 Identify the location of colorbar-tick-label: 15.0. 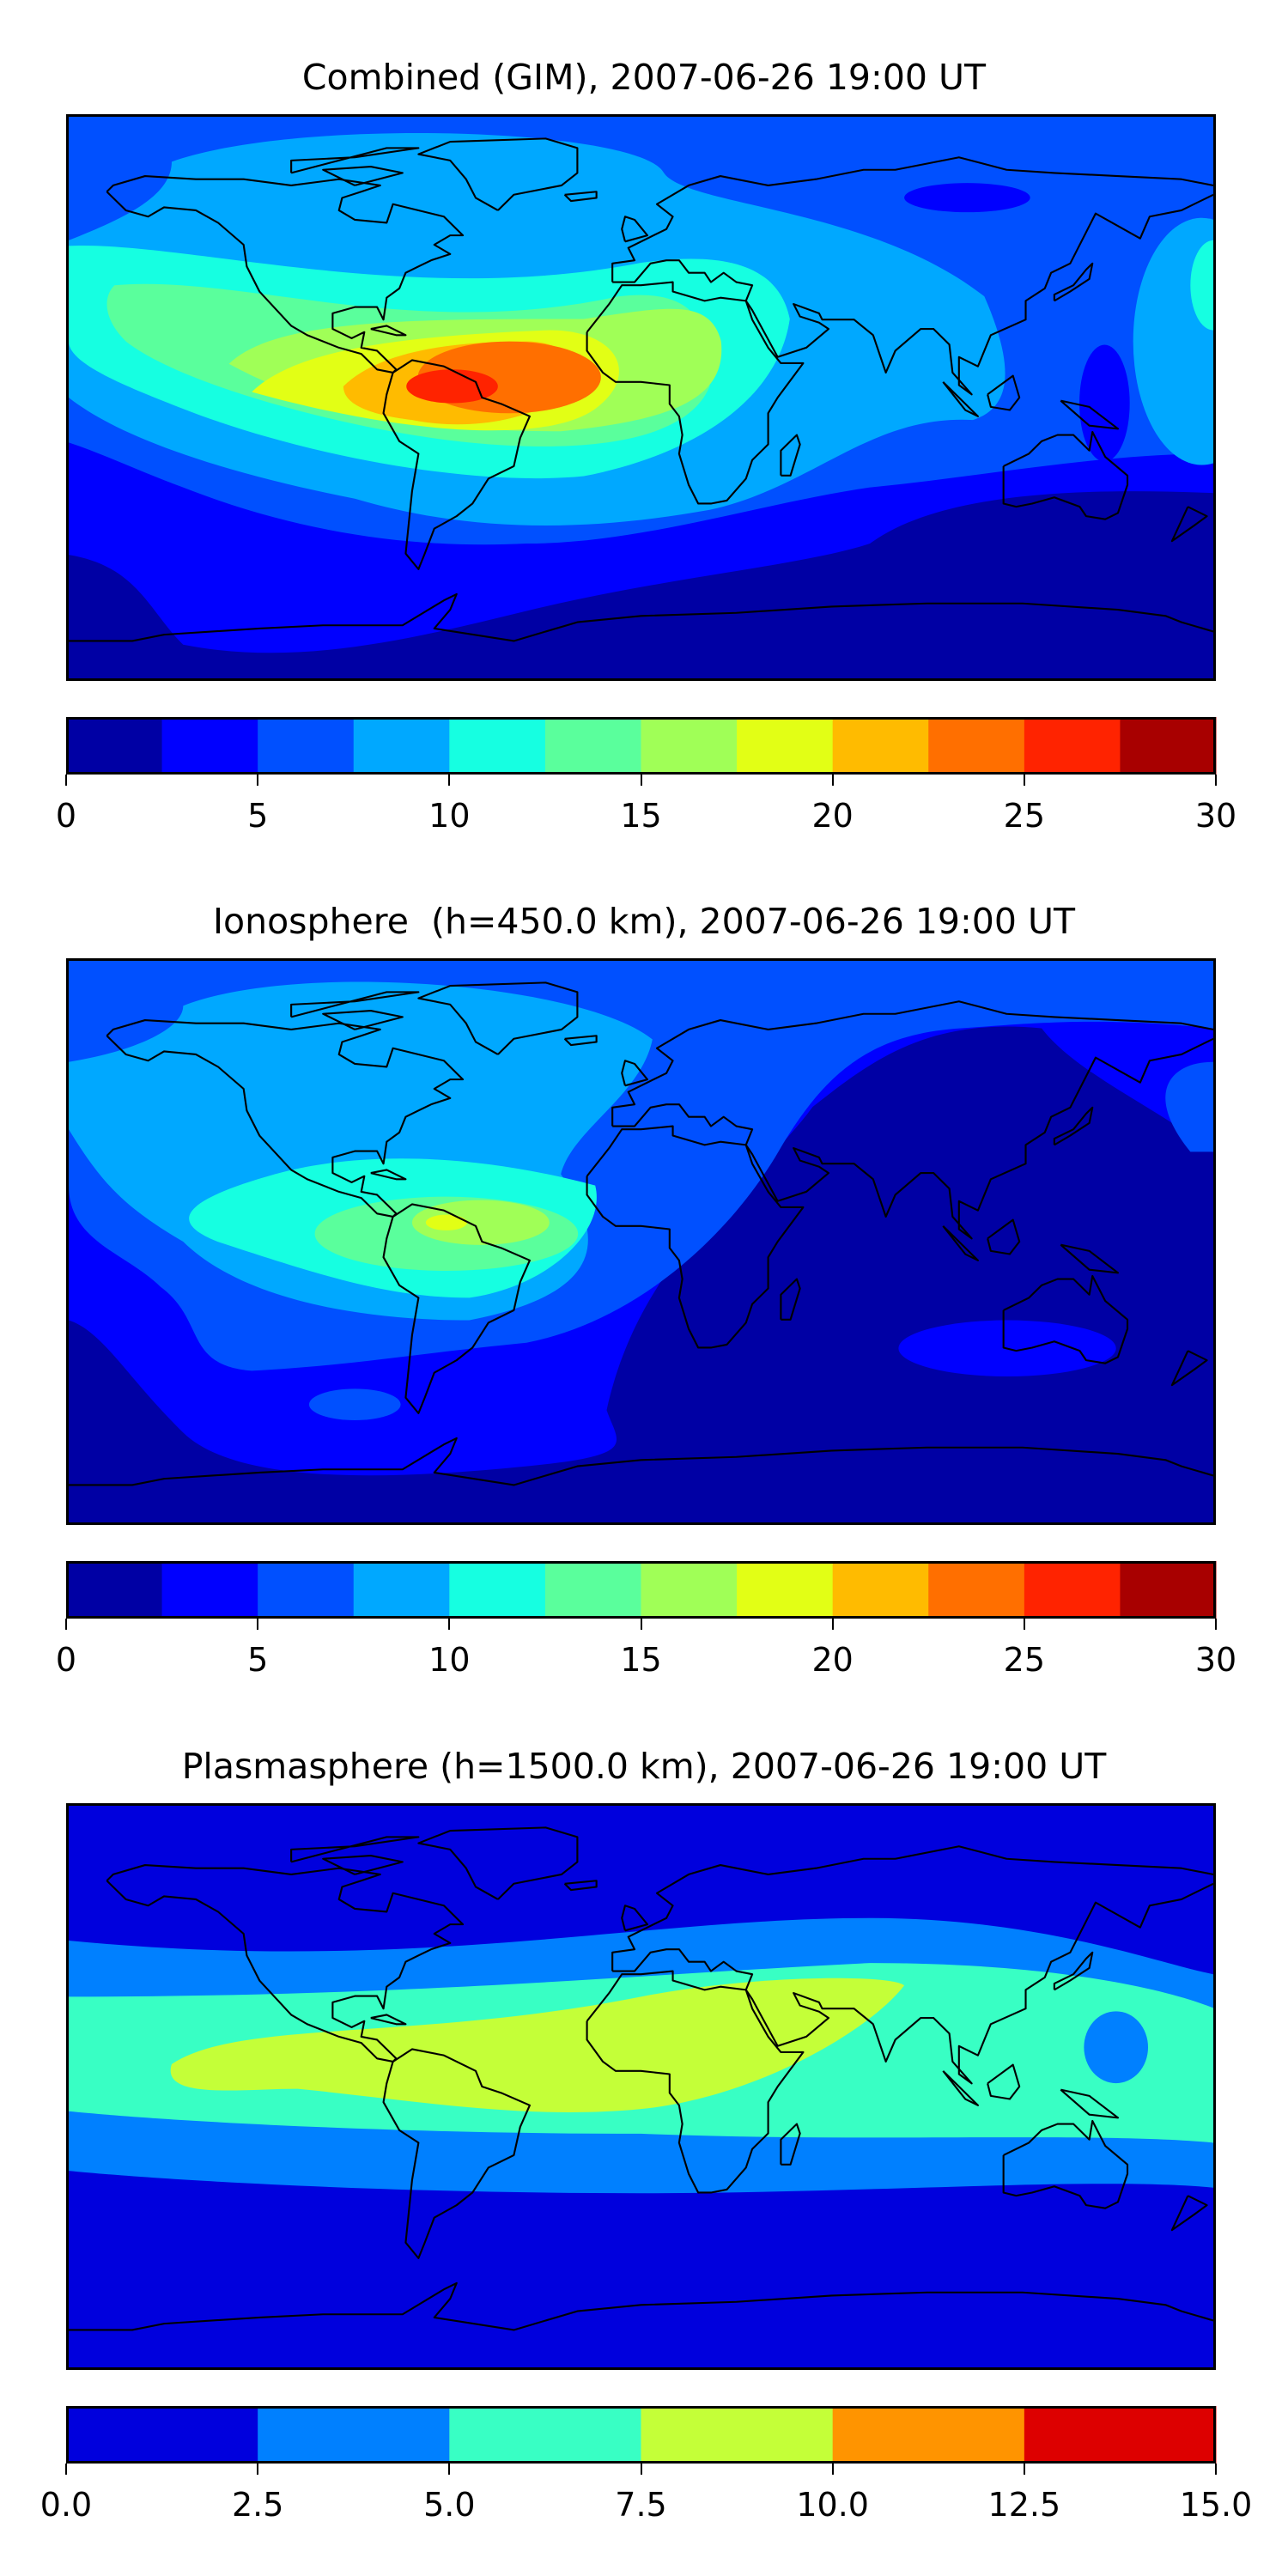
(1216, 2505).